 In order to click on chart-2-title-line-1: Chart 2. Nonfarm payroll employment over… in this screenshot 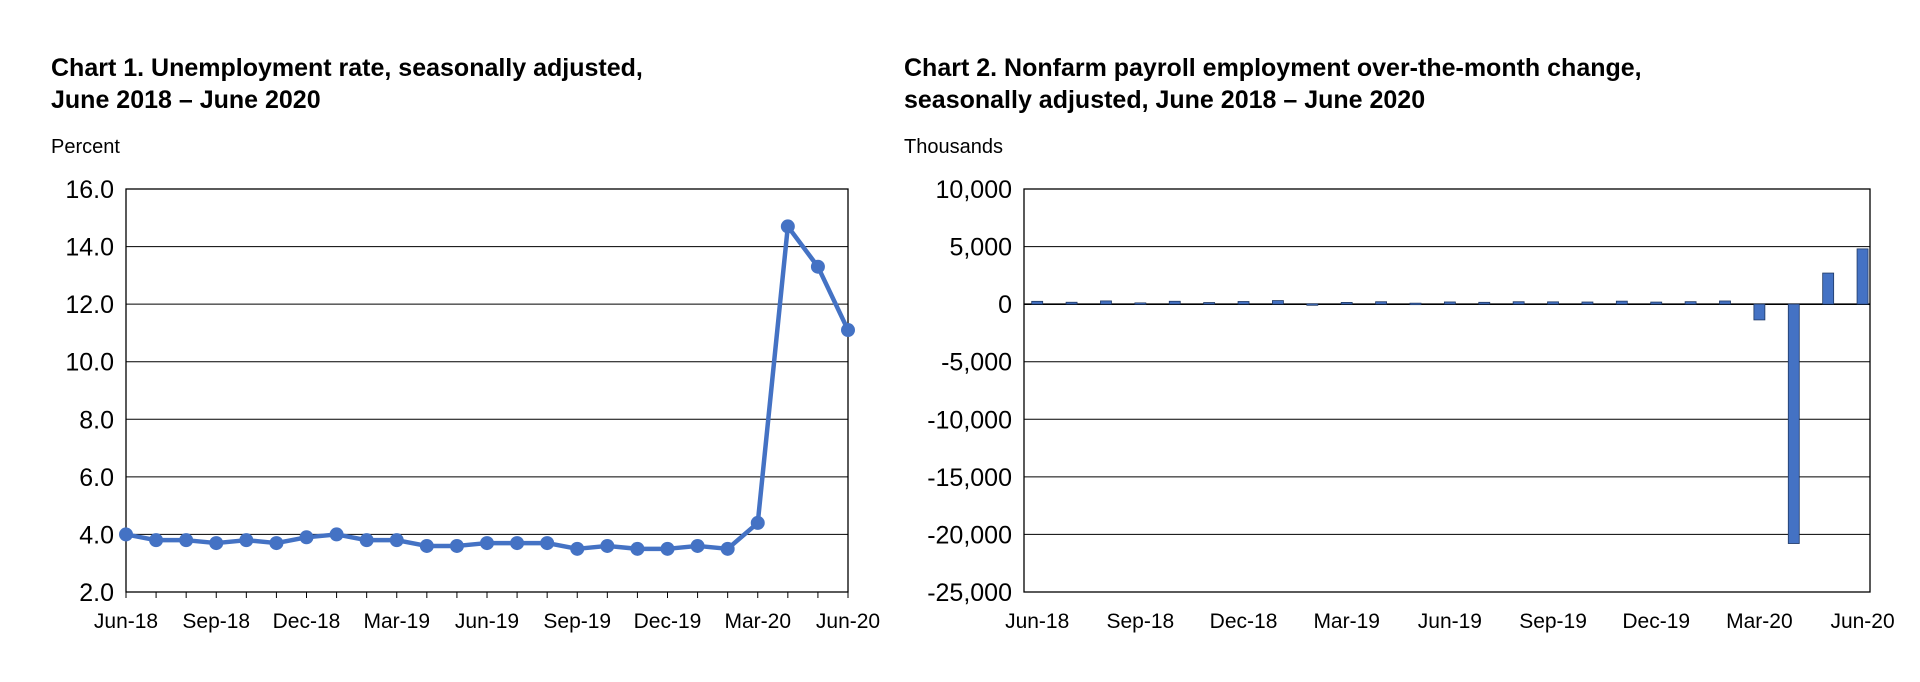, I will do `click(1273, 68)`.